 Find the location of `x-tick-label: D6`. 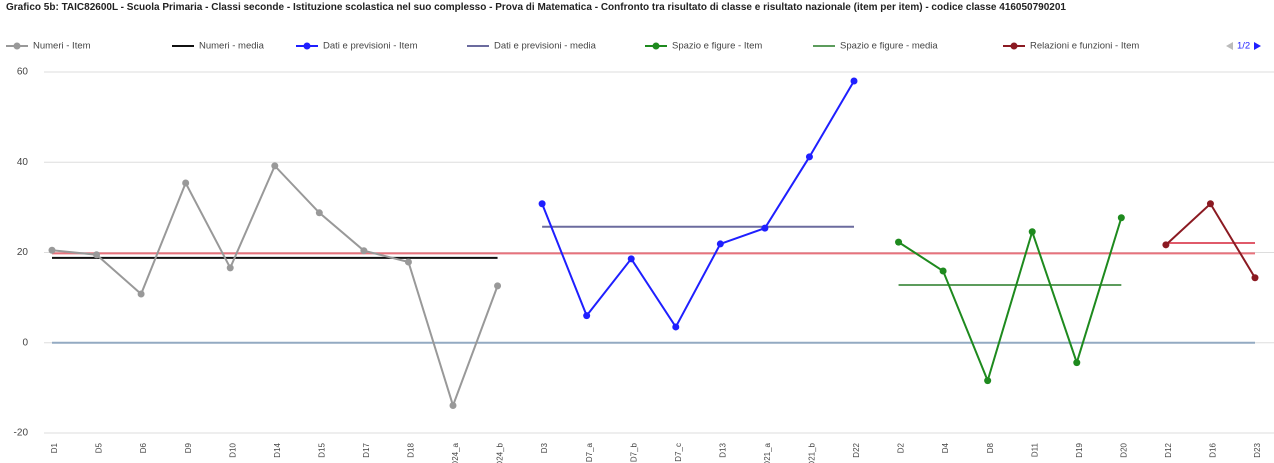

x-tick-label: D6 is located at coordinates (143, 447).